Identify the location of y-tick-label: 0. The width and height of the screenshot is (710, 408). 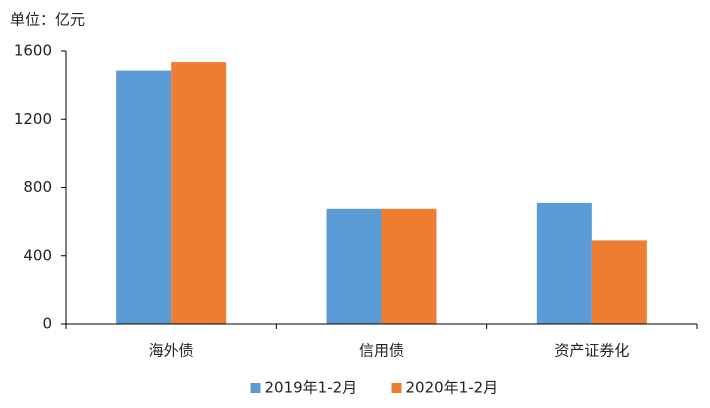
(47, 324).